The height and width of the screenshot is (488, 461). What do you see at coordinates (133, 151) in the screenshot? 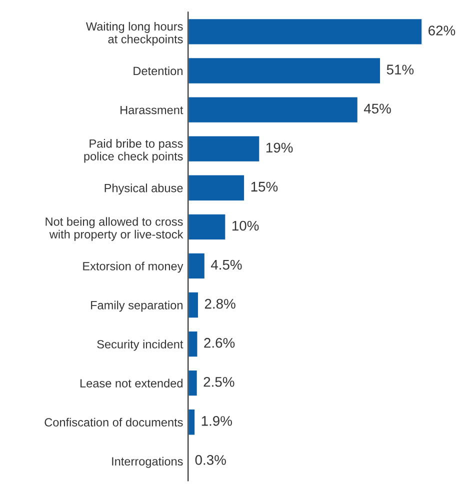
I see `y-tick-label: Paid bribe to pass police check points` at bounding box center [133, 151].